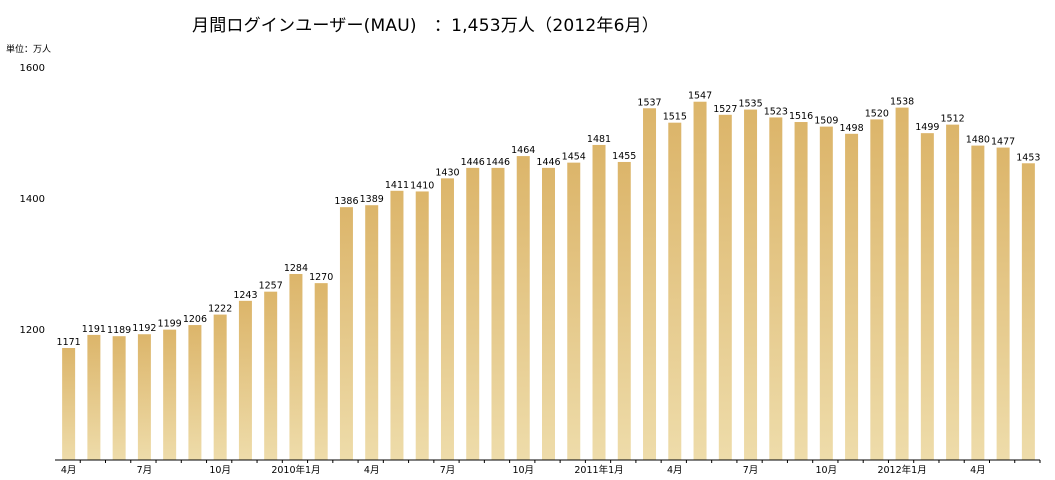 The width and height of the screenshot is (1055, 480). Describe the element at coordinates (296, 366) in the screenshot. I see `bar-2010年1月` at that location.